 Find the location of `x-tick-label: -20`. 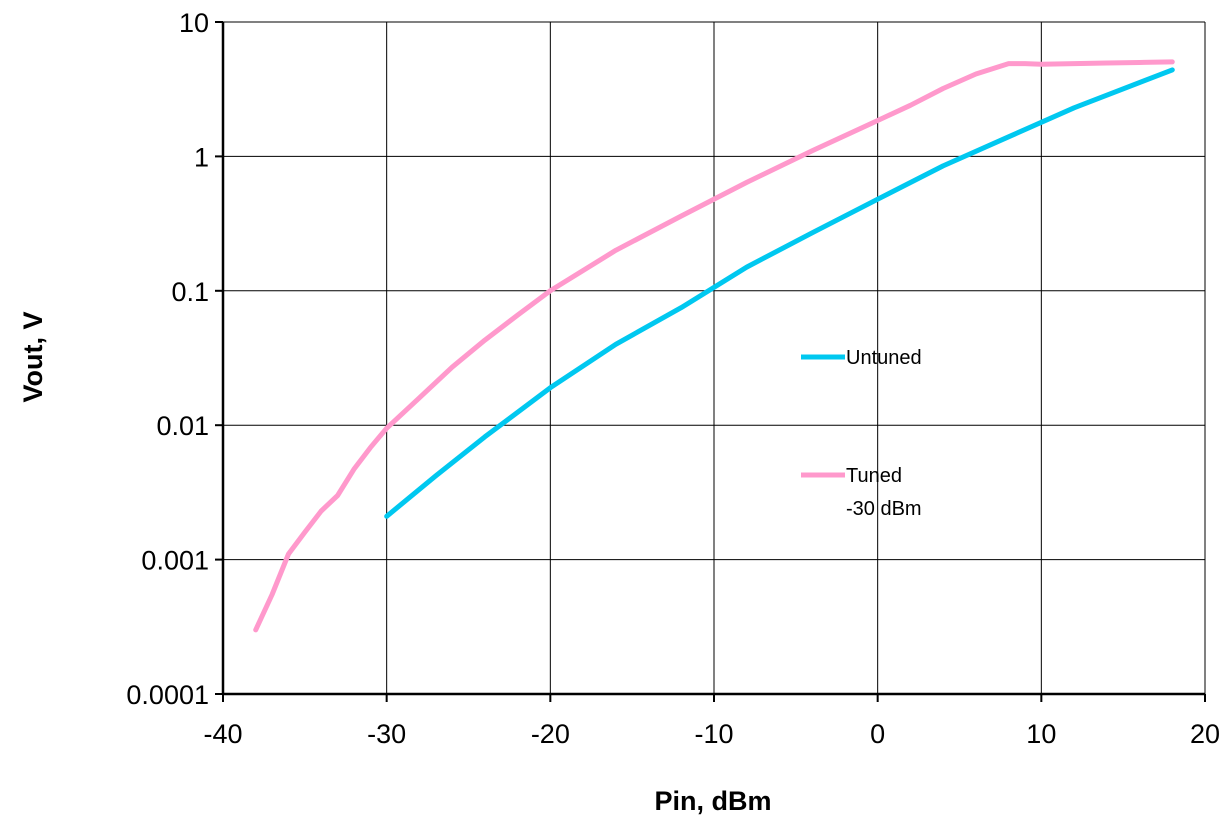

x-tick-label: -20 is located at coordinates (550, 734).